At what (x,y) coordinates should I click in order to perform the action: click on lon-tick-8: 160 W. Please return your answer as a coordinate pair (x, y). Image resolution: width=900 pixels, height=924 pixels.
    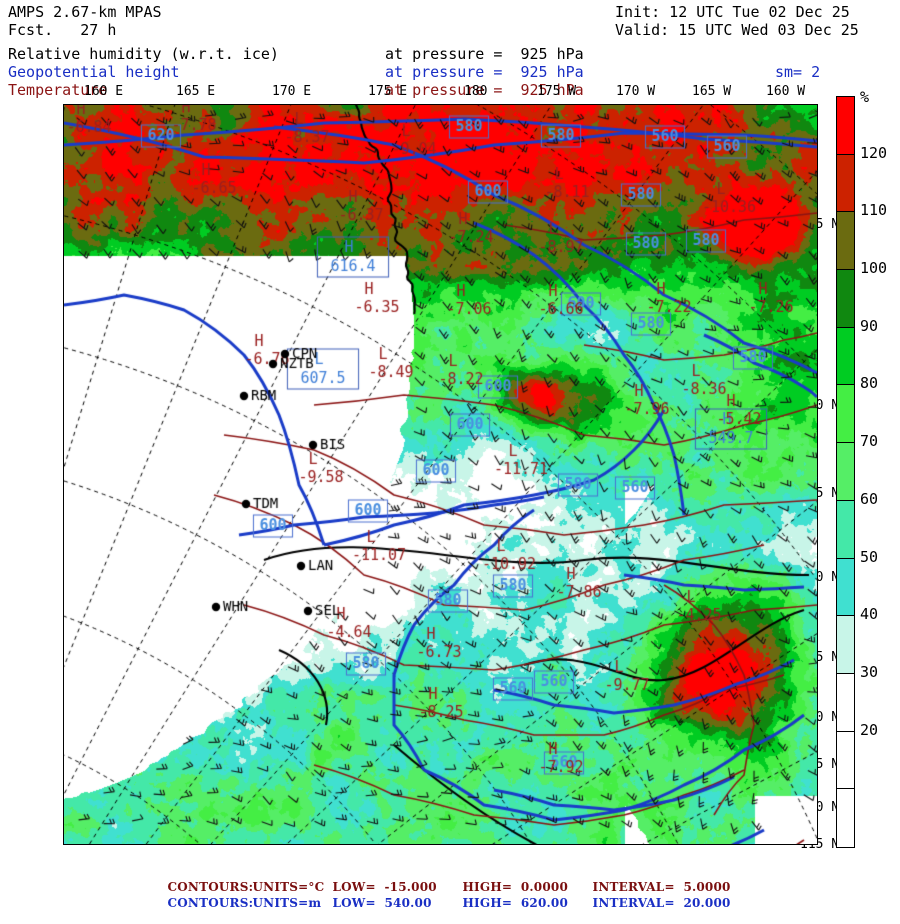
    Looking at the image, I should click on (786, 91).